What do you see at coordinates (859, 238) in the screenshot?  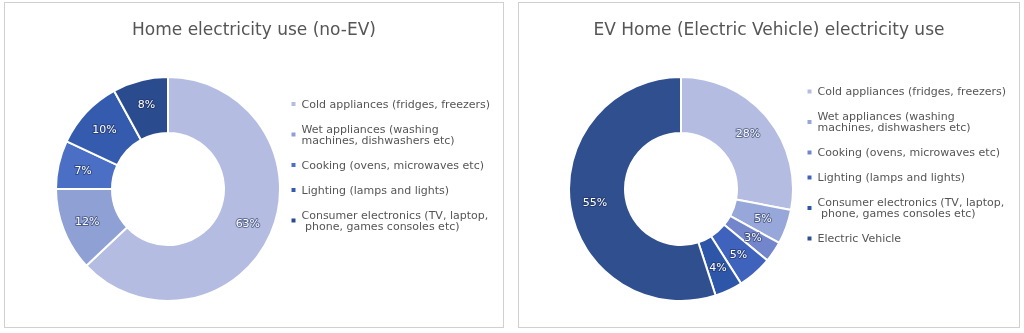 I see `legend-label: Electric Vehicle` at bounding box center [859, 238].